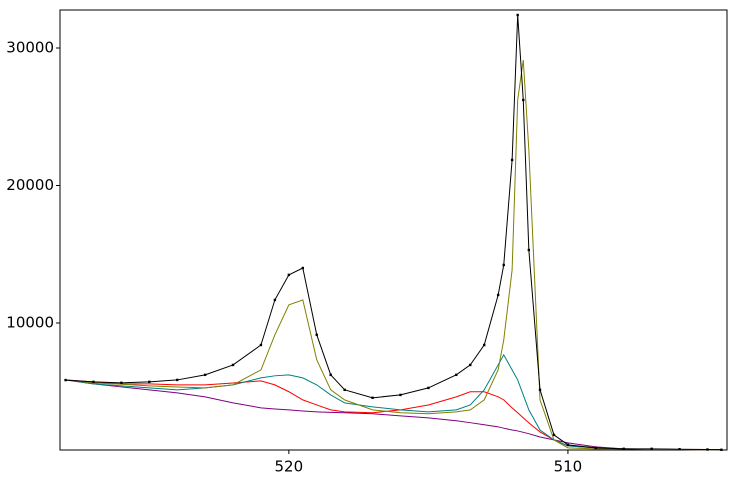 This screenshot has height=479, width=736. I want to click on x-tick-label: 510, so click(568, 467).